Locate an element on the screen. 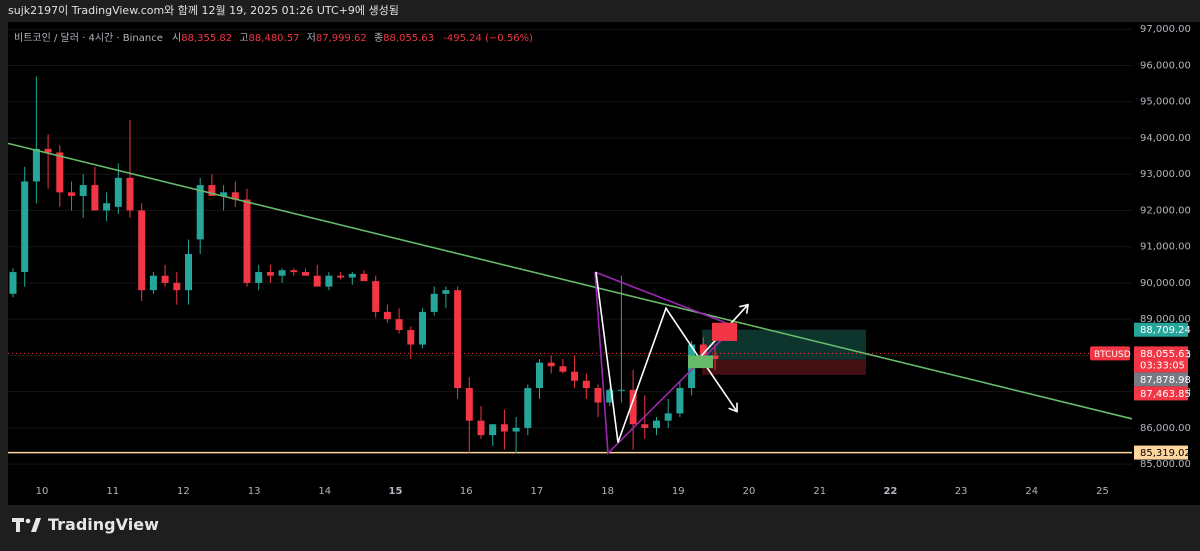 The width and height of the screenshot is (1200, 551). legend-open-label: 시 is located at coordinates (177, 38).